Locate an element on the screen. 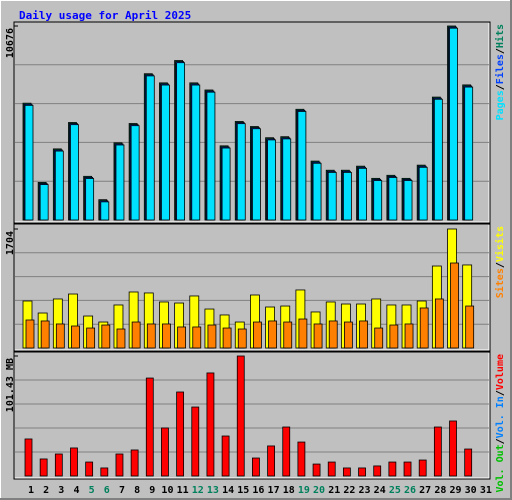  x-tick-label: 14 is located at coordinates (228, 490).